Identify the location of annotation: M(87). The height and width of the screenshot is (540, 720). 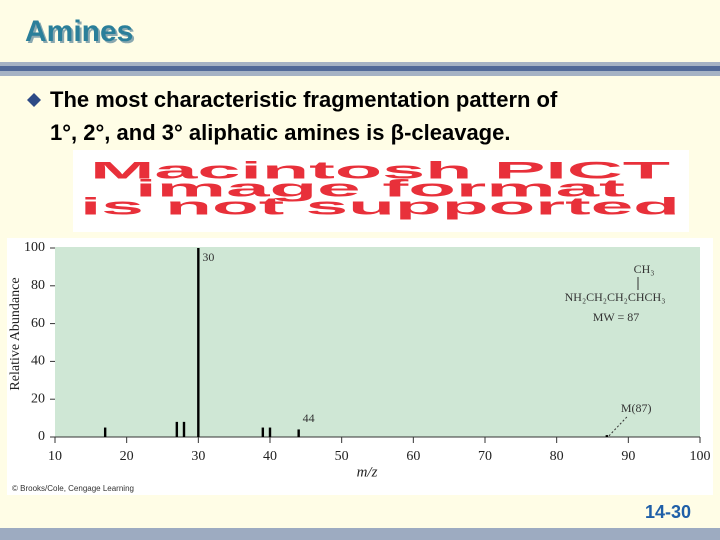
(636, 408).